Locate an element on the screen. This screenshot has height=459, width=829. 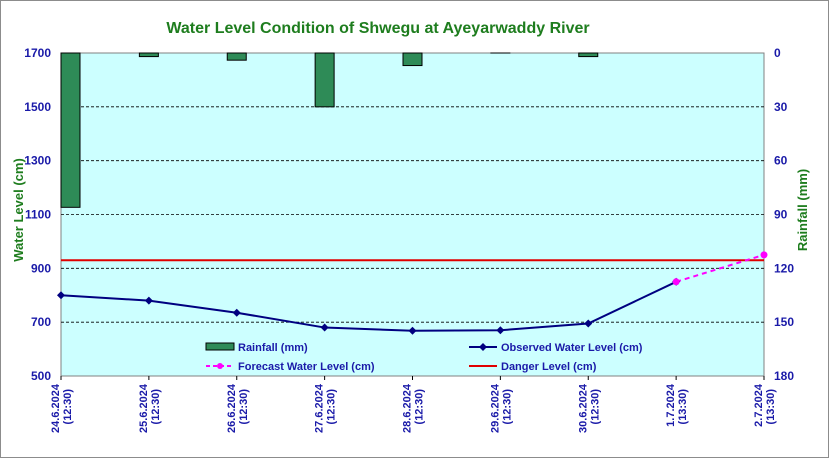
y2-tick-label: 90 is located at coordinates (781, 215).